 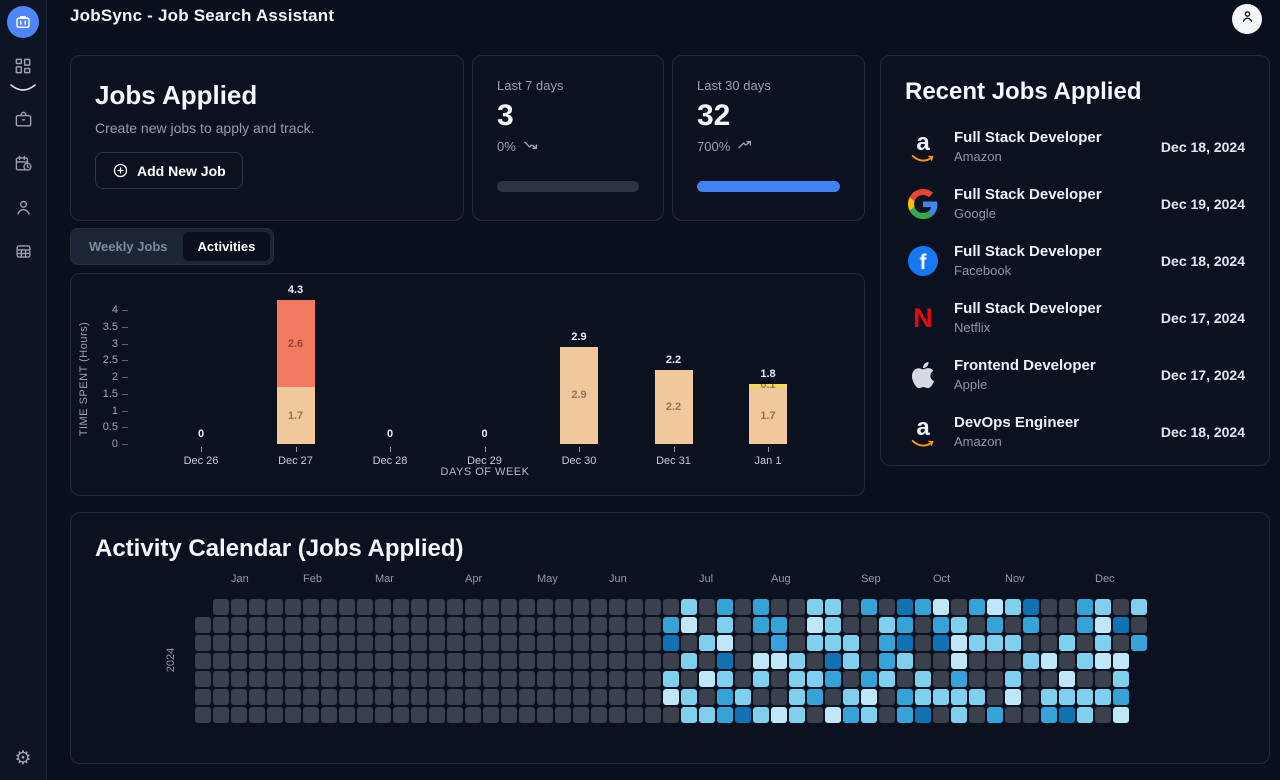 I want to click on job-title: DevOps Engineer, so click(x=1017, y=422).